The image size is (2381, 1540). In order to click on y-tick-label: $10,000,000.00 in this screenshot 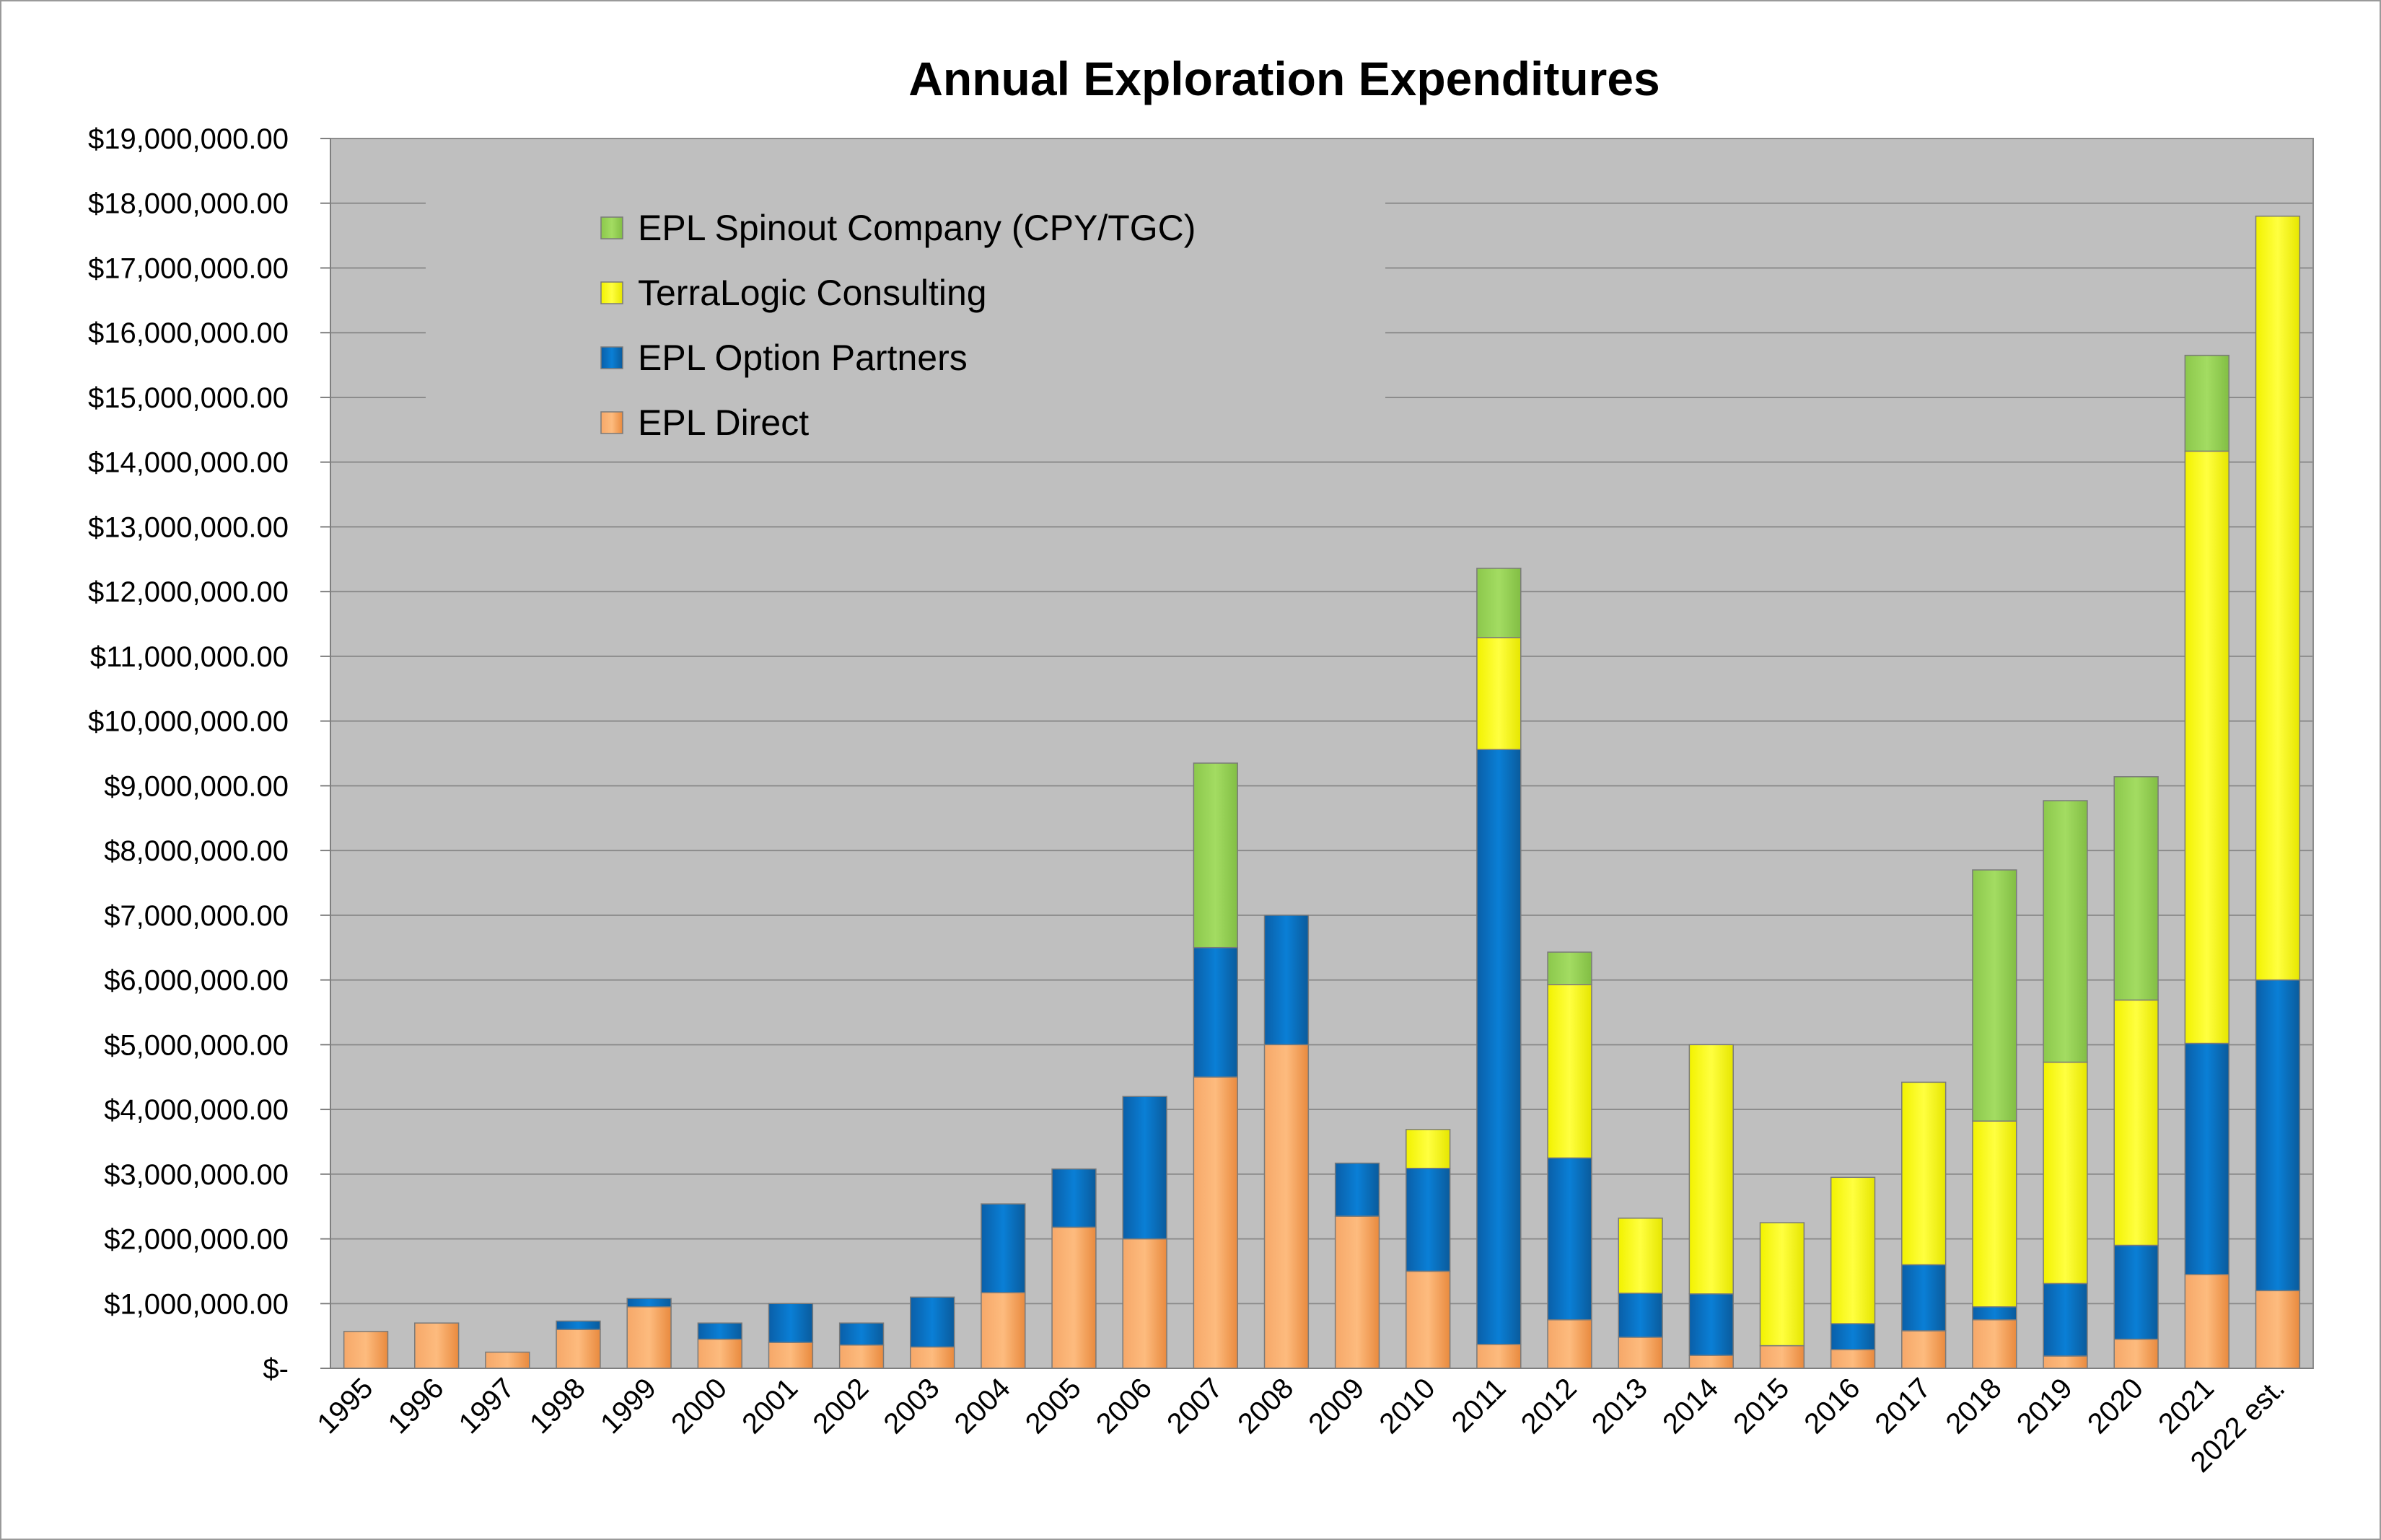, I will do `click(188, 722)`.